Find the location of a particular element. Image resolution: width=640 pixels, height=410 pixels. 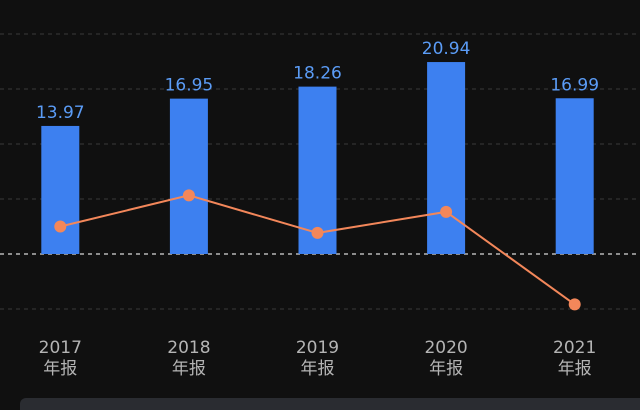

data-label: 16.95 is located at coordinates (189, 86).